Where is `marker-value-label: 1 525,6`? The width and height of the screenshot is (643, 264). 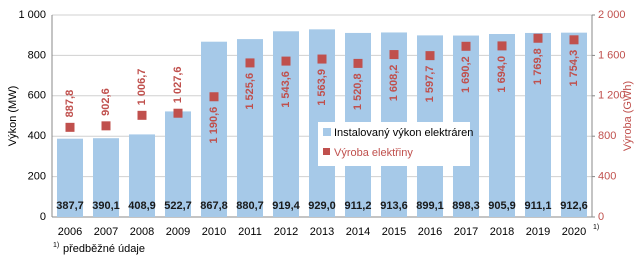 marker-value-label: 1 525,6 is located at coordinates (250, 91).